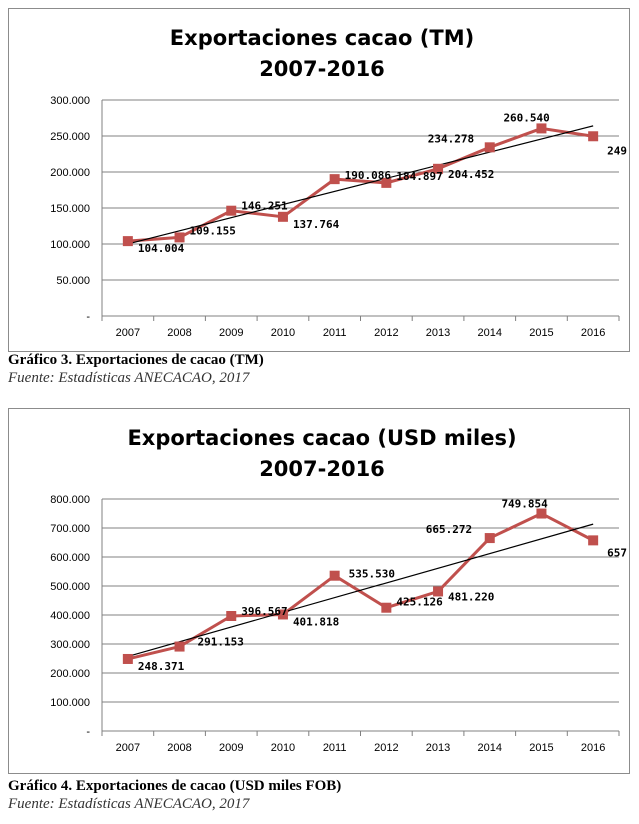 The width and height of the screenshot is (639, 824). What do you see at coordinates (161, 248) in the screenshot?
I see `data-label: 104.004` at bounding box center [161, 248].